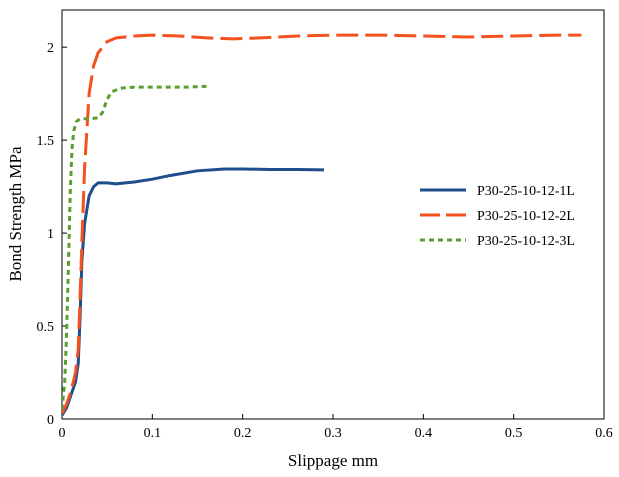  What do you see at coordinates (604, 433) in the screenshot?
I see `x-tick-label: 0.6` at bounding box center [604, 433].